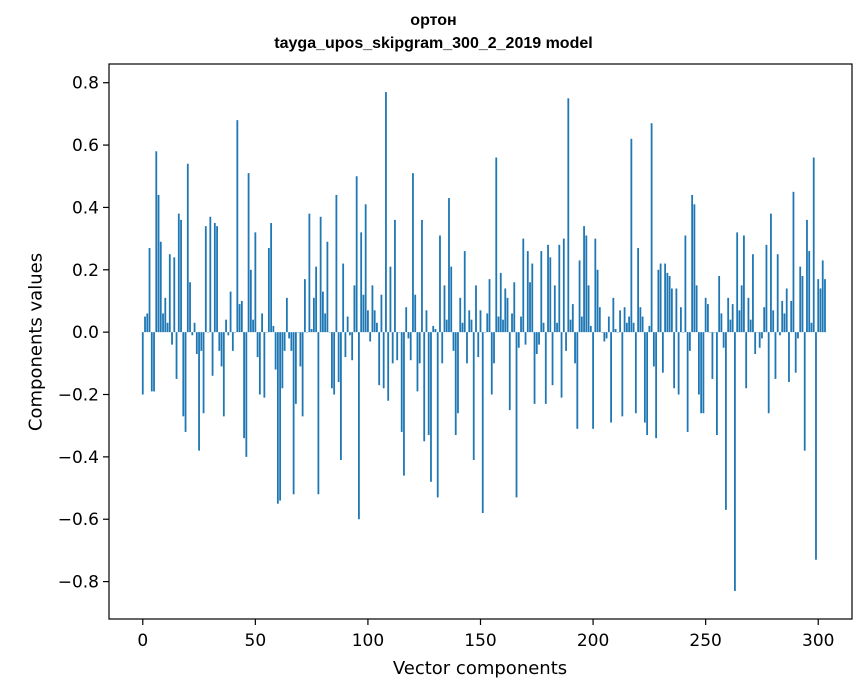 The image size is (867, 696). I want to click on y-tick-label: −0.6, so click(78, 520).